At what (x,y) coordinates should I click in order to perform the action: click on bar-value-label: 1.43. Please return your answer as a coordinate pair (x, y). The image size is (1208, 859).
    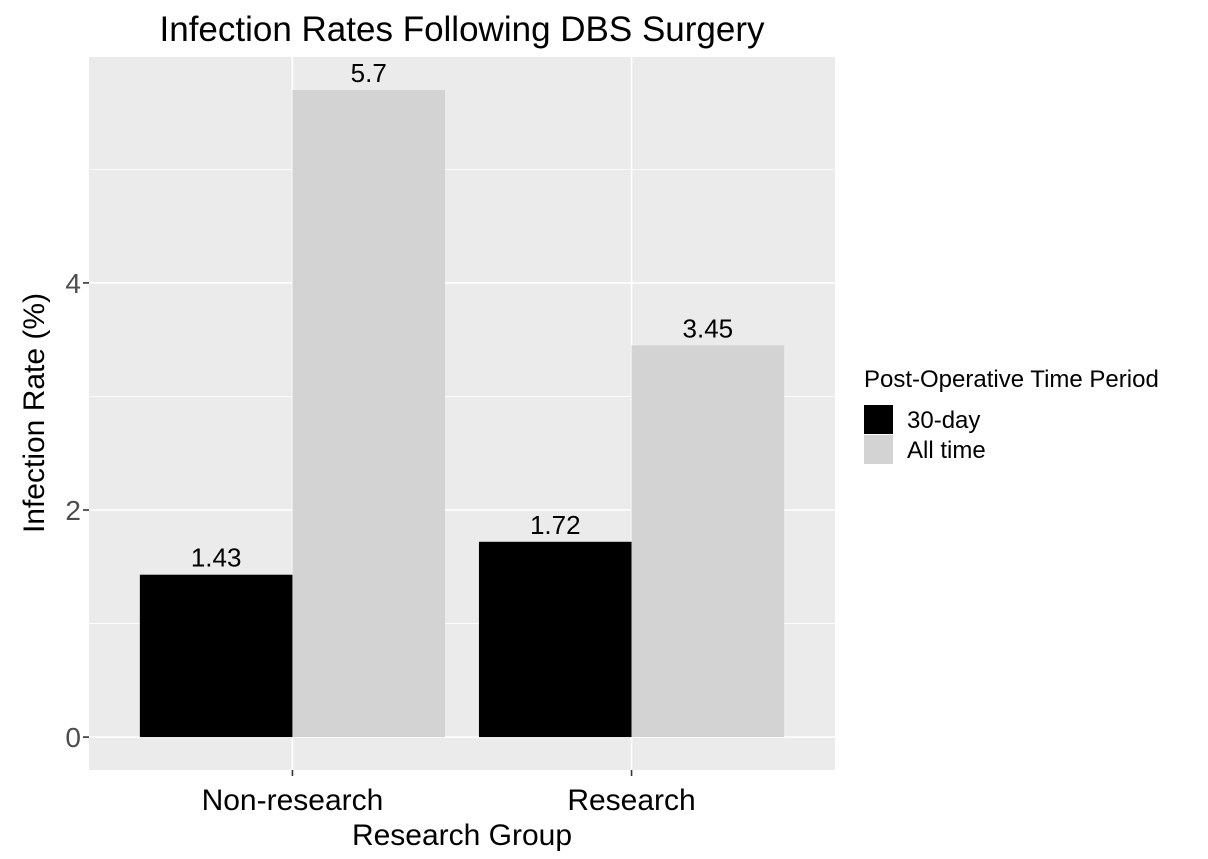
    Looking at the image, I should click on (216, 558).